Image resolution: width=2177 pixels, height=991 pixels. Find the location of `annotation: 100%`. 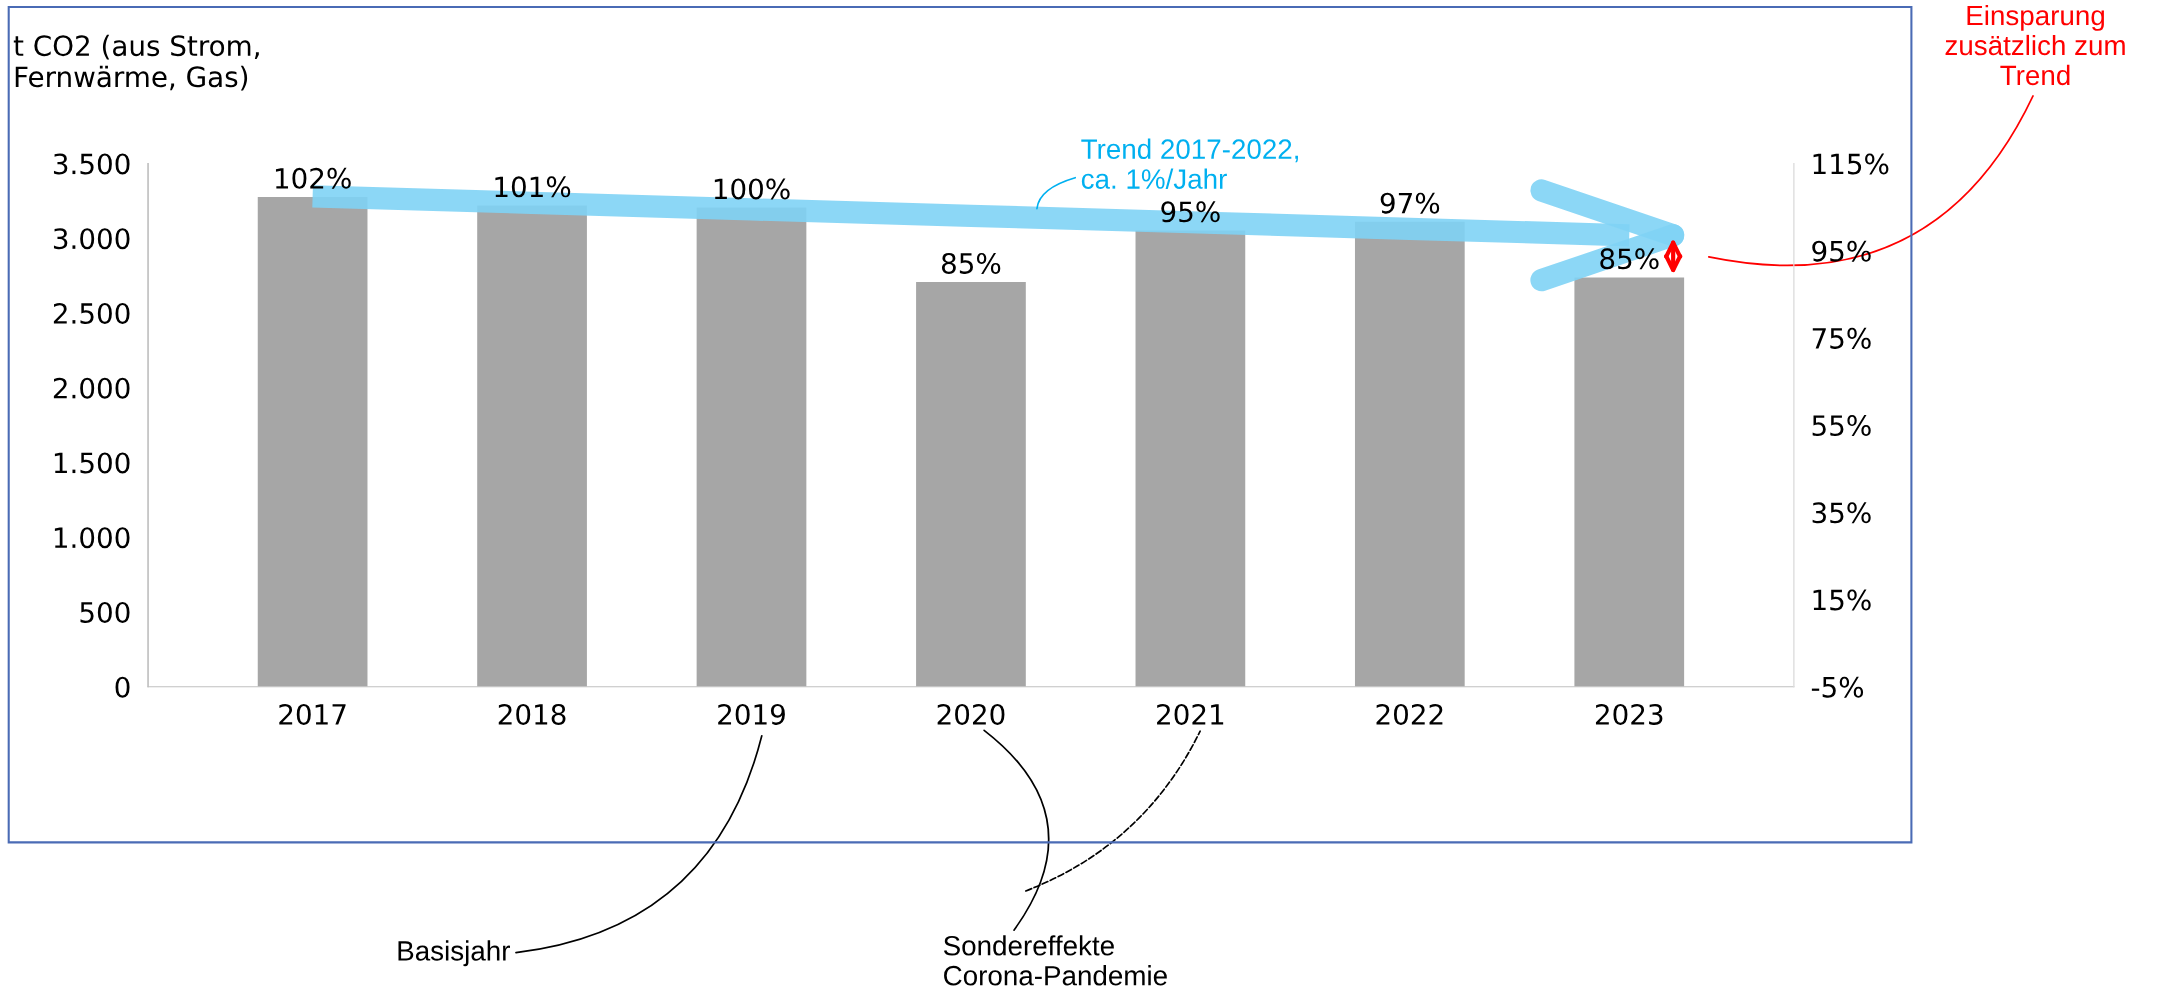

annotation: 100% is located at coordinates (752, 189).